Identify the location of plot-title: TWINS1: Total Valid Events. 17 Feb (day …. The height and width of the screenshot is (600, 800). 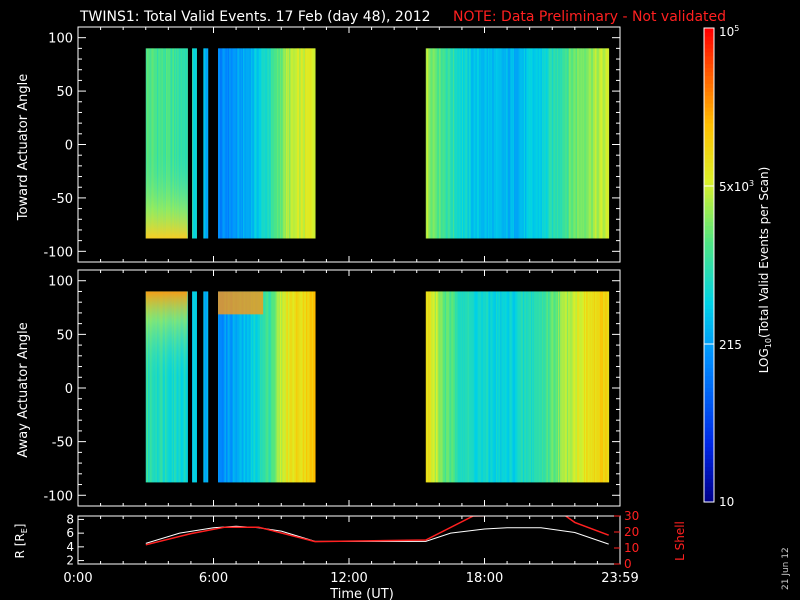
(255, 17).